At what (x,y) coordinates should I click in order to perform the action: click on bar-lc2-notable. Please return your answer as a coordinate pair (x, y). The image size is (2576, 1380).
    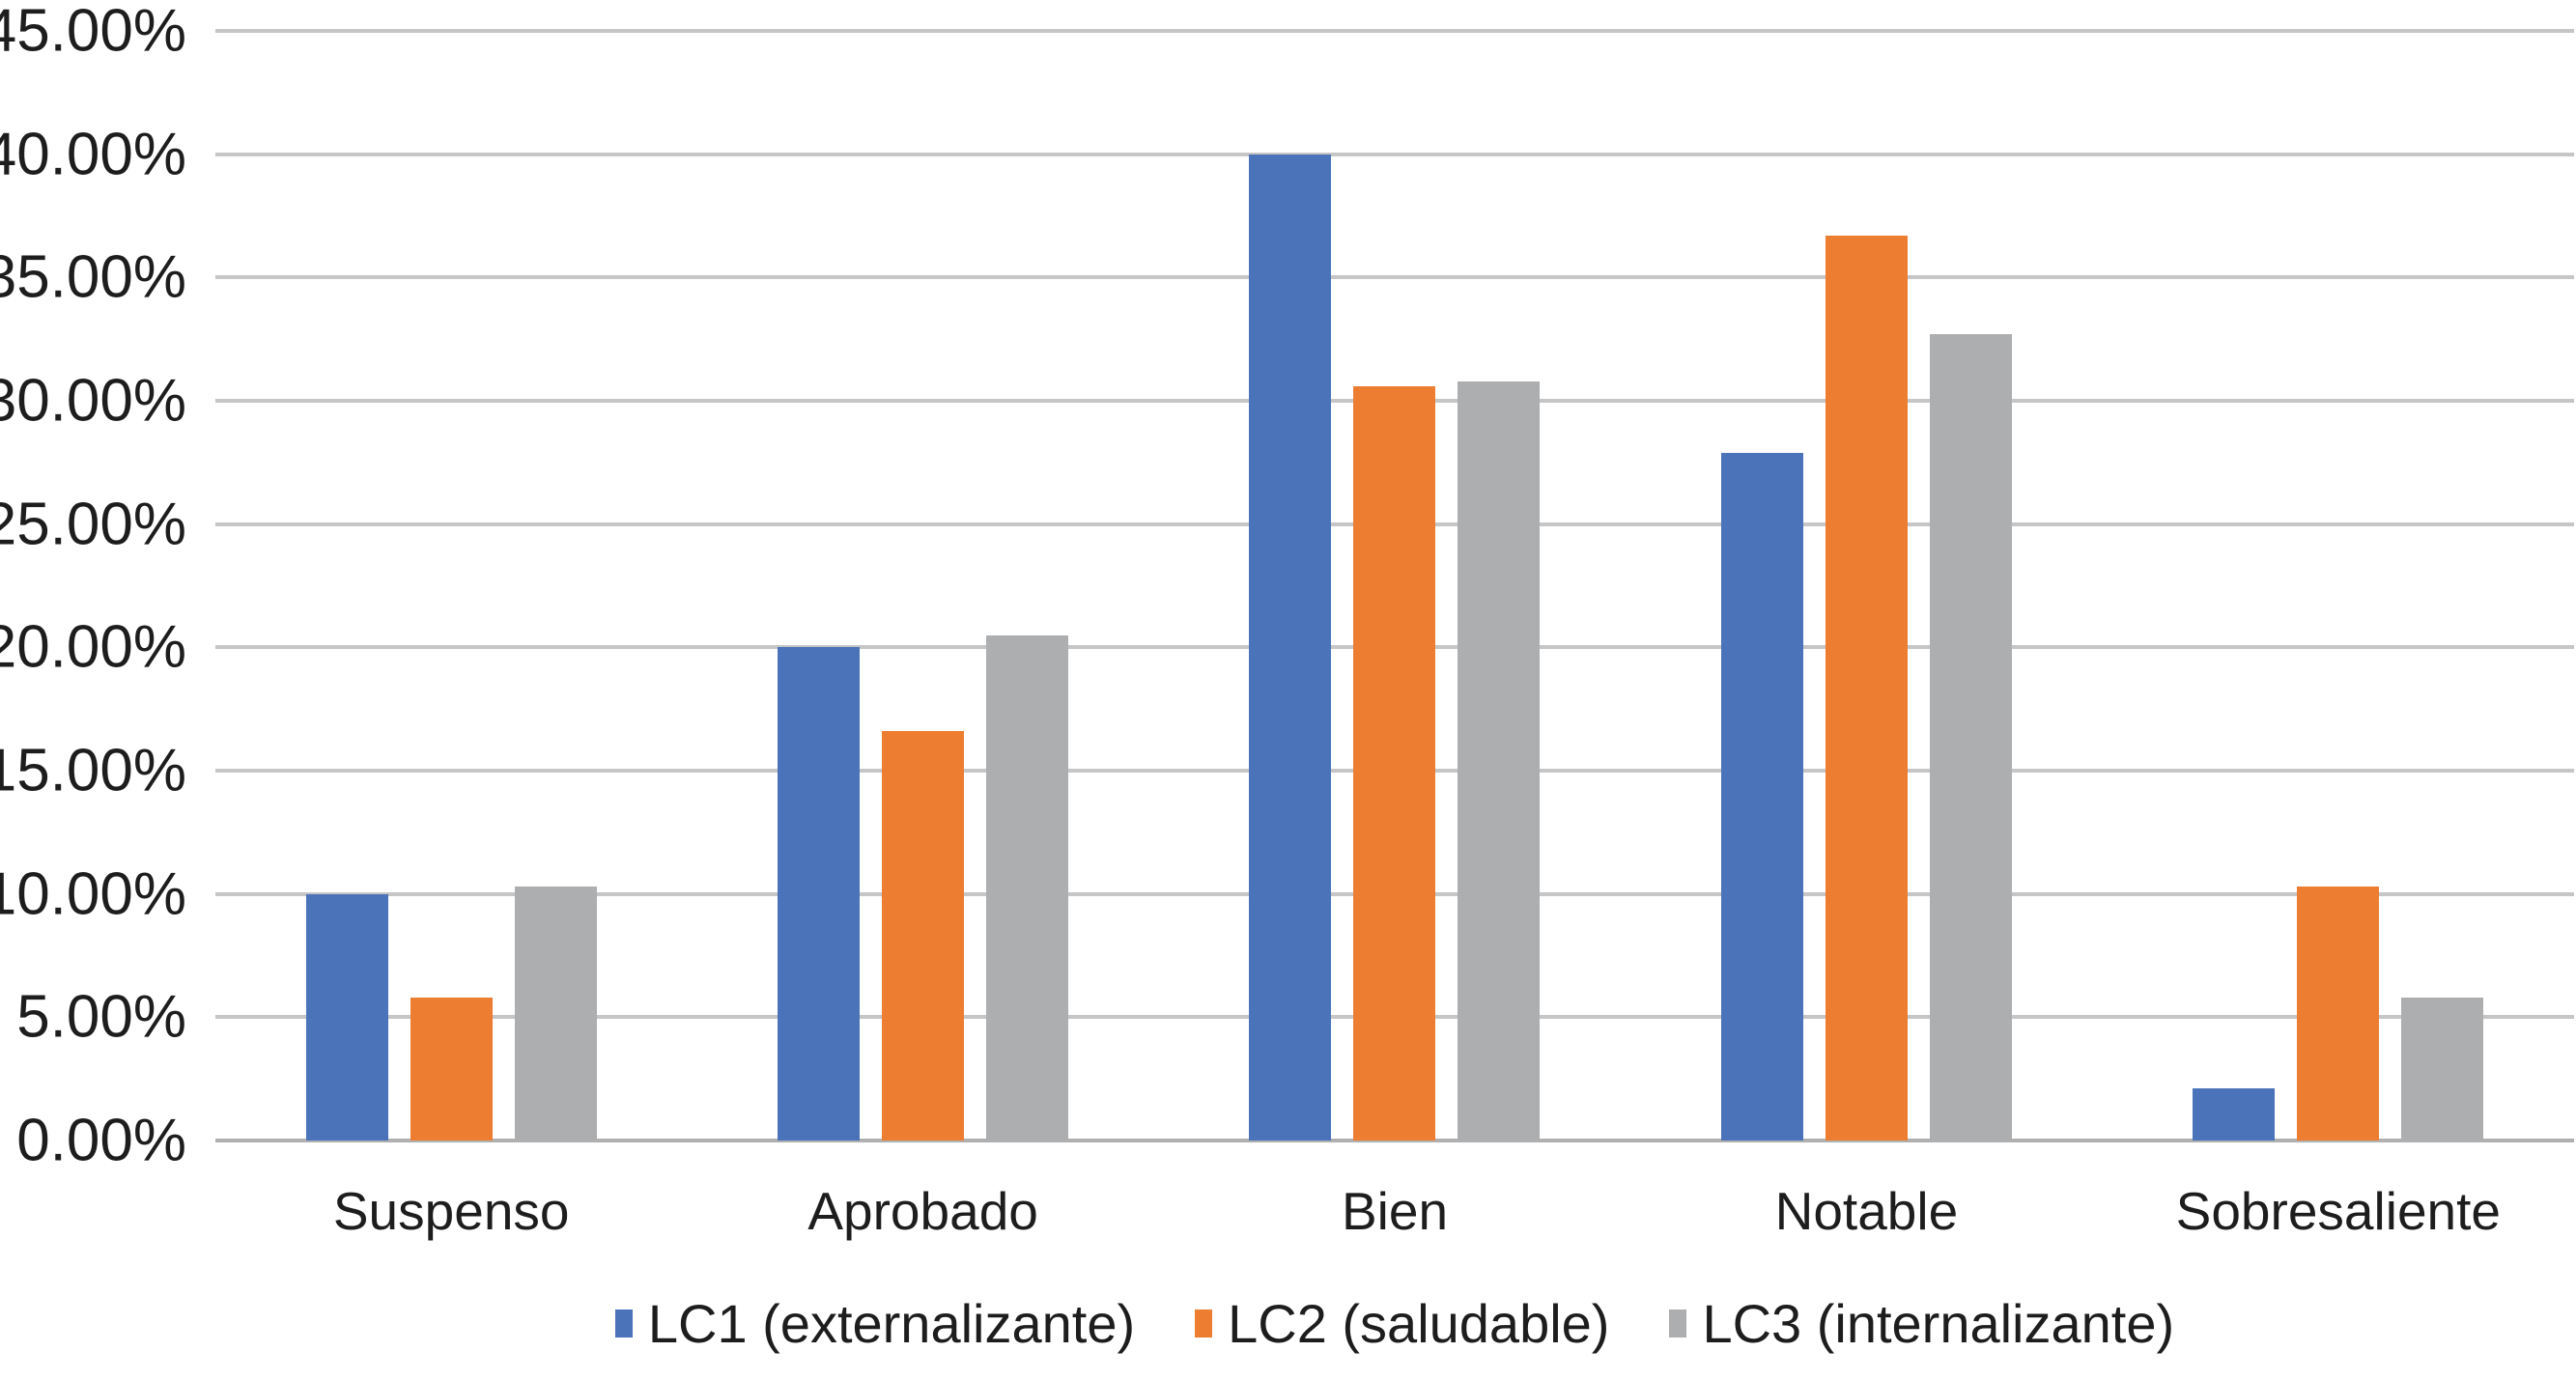
    Looking at the image, I should click on (1866, 688).